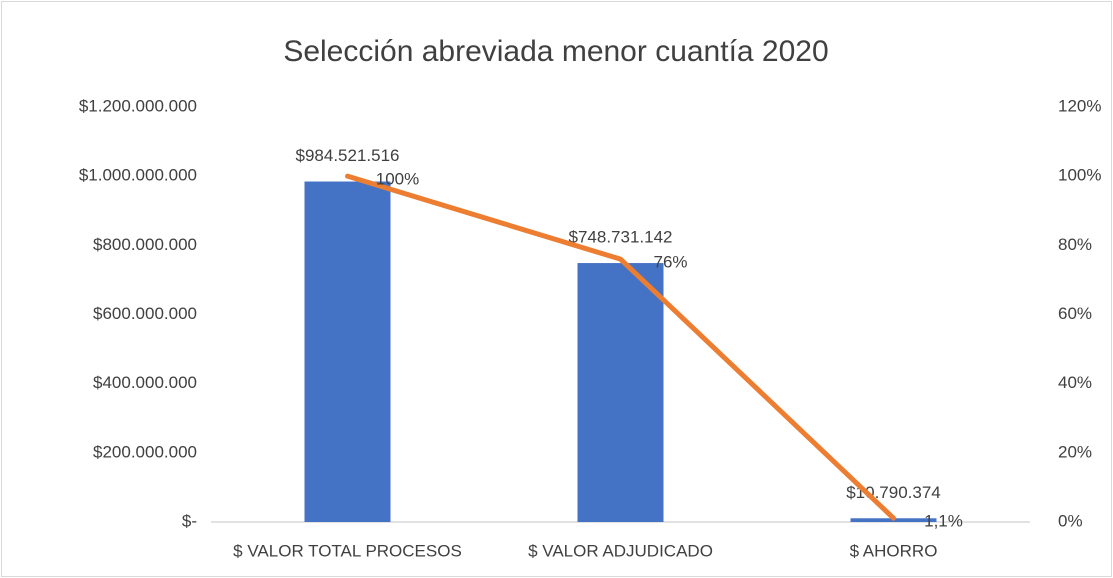  Describe the element at coordinates (1075, 313) in the screenshot. I see `y2-tick-label: 60%` at that location.